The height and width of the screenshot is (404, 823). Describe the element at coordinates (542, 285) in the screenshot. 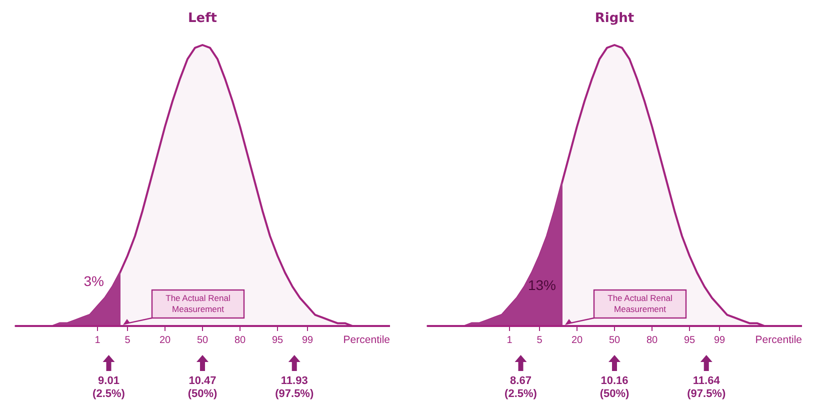

I see `annotation: 13%` at that location.